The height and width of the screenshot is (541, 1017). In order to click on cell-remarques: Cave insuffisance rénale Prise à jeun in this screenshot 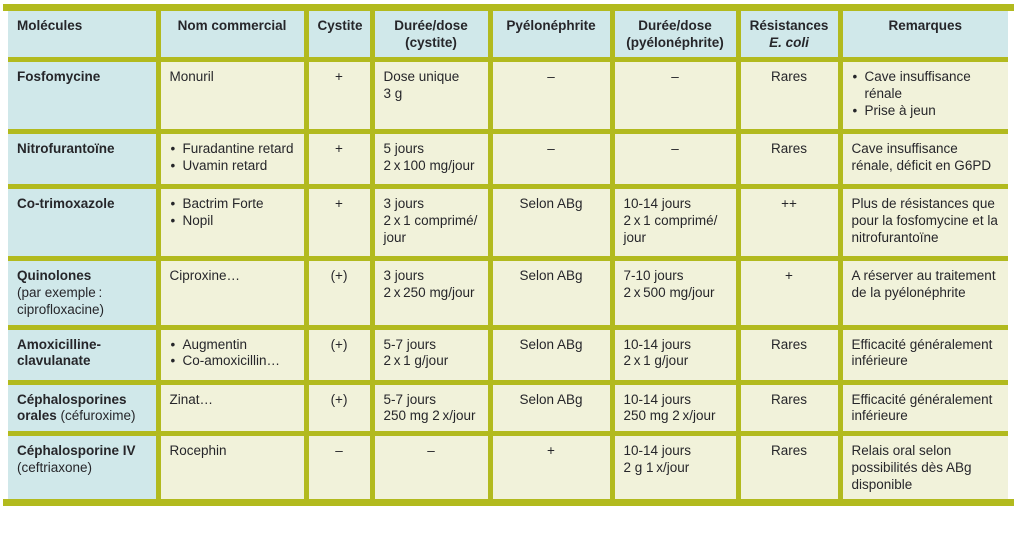, I will do `click(922, 96)`.